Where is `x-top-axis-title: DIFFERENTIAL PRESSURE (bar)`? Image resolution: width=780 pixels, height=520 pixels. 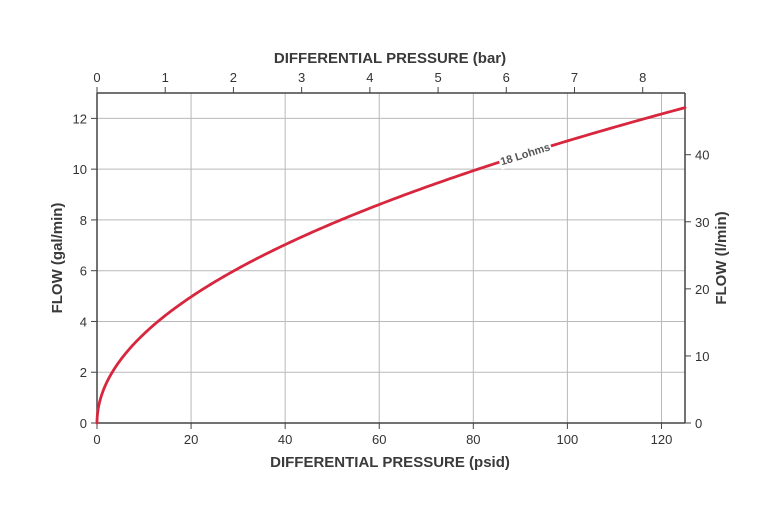
x-top-axis-title: DIFFERENTIAL PRESSURE (bar) is located at coordinates (390, 58).